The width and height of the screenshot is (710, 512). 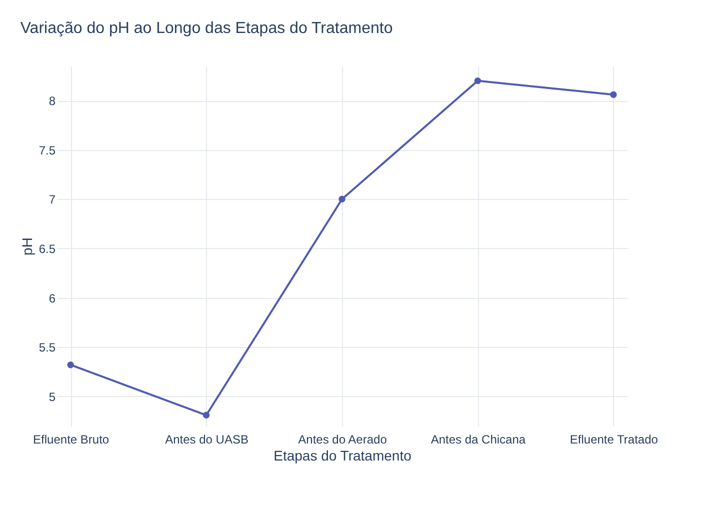 I want to click on y-tick-label: 7, so click(x=52, y=199).